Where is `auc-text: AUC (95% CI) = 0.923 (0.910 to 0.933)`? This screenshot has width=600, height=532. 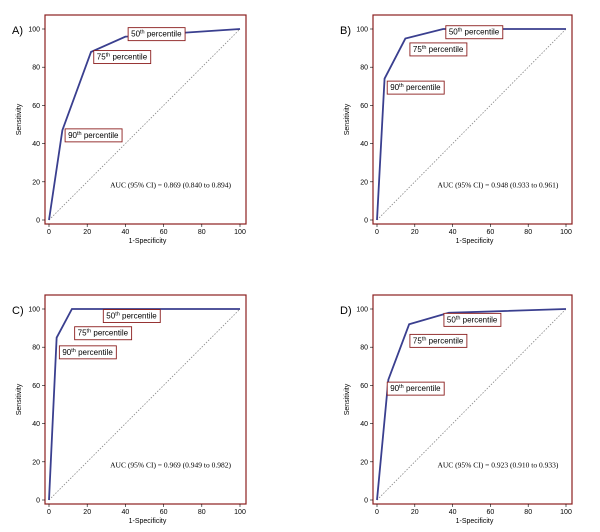
auc-text: AUC (95% CI) = 0.923 (0.910 to 0.933) is located at coordinates (497, 465).